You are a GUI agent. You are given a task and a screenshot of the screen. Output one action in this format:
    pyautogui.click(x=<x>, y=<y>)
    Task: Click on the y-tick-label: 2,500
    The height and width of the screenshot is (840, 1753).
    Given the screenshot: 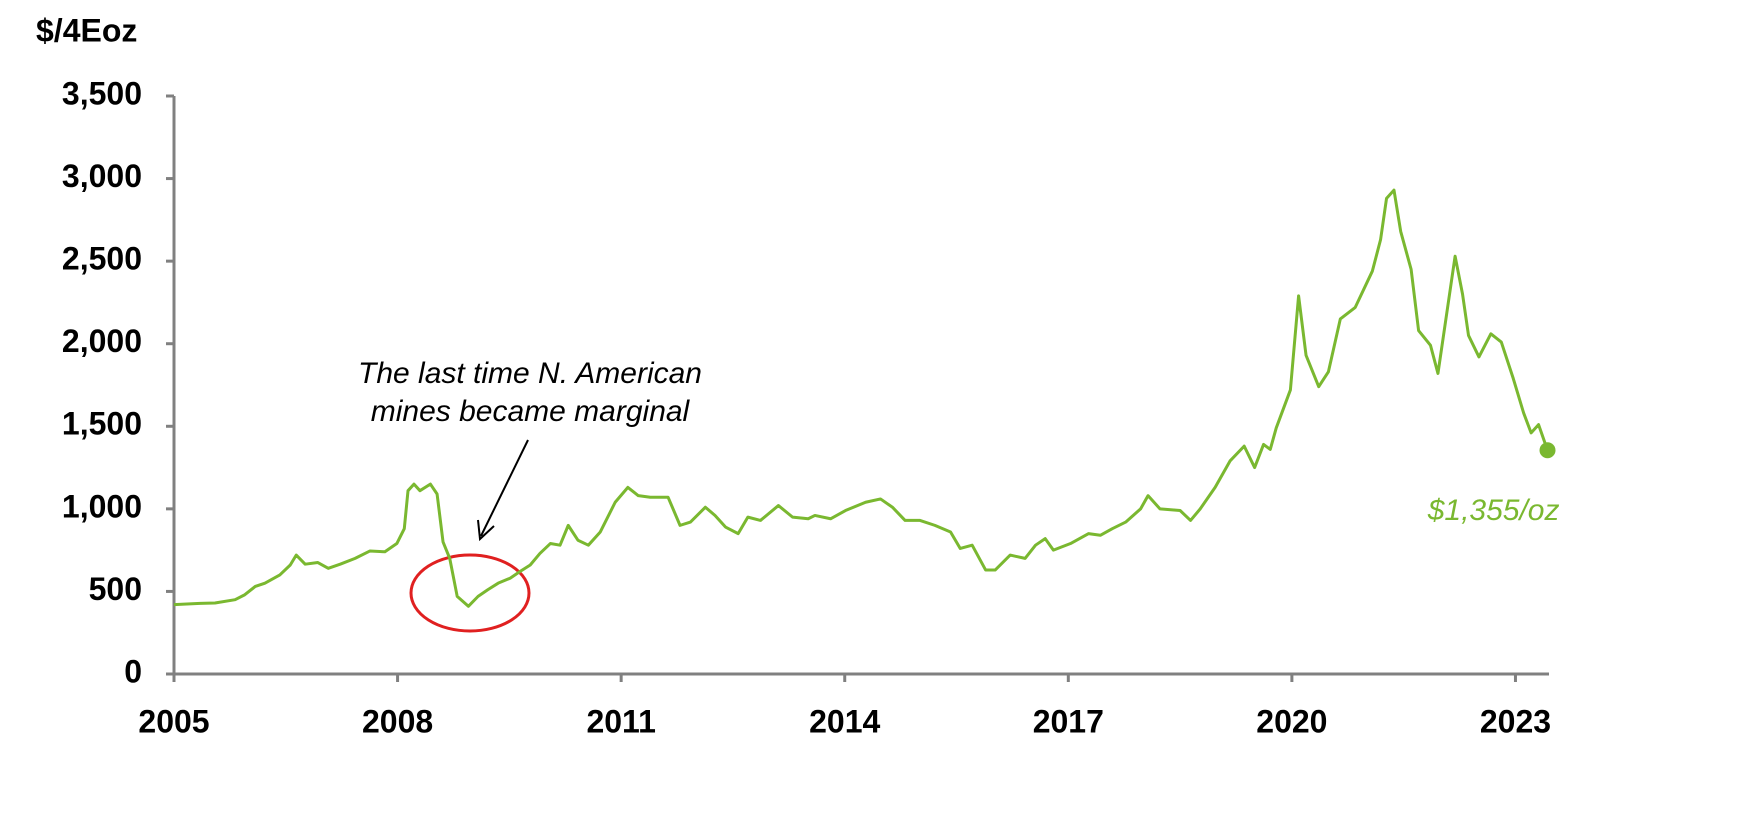 What is the action you would take?
    pyautogui.click(x=102, y=259)
    